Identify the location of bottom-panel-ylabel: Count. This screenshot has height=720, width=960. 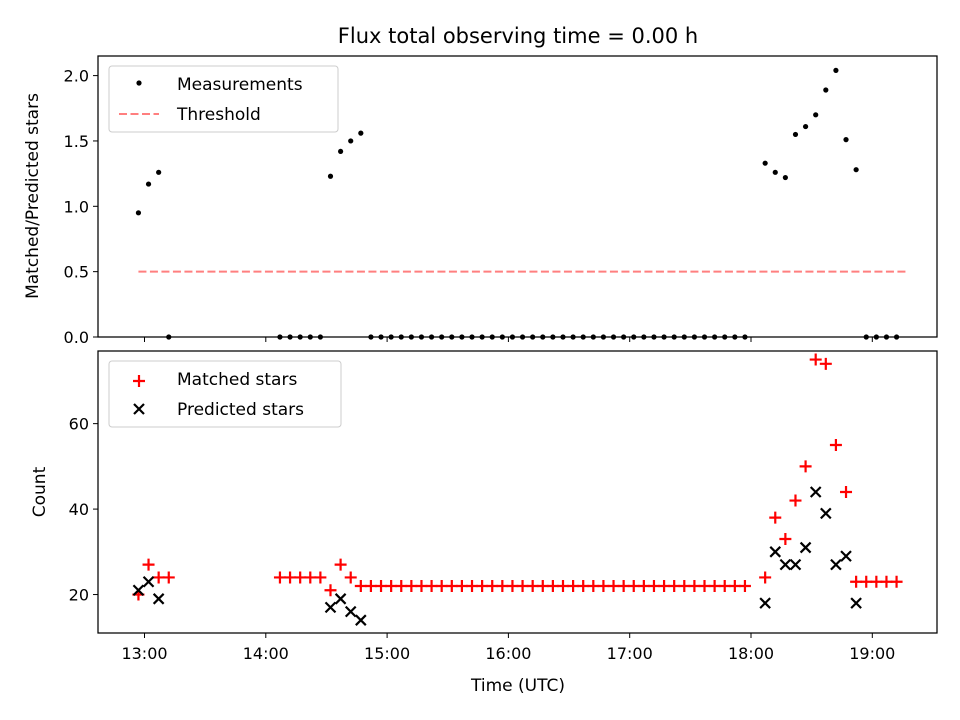
(40, 491).